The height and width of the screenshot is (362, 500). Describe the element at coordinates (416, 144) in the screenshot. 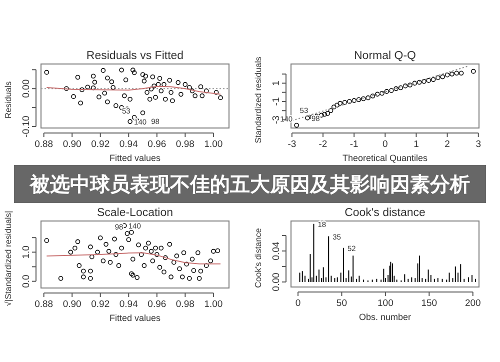

I see `x-tick-label: 1` at that location.